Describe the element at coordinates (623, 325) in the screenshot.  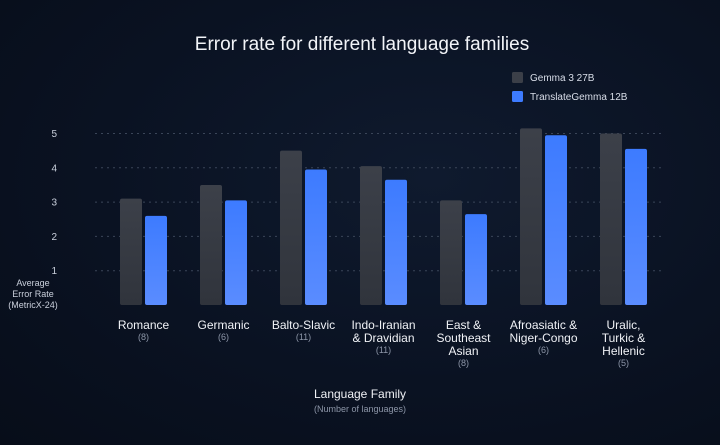
I see `category-label: Uralic,` at that location.